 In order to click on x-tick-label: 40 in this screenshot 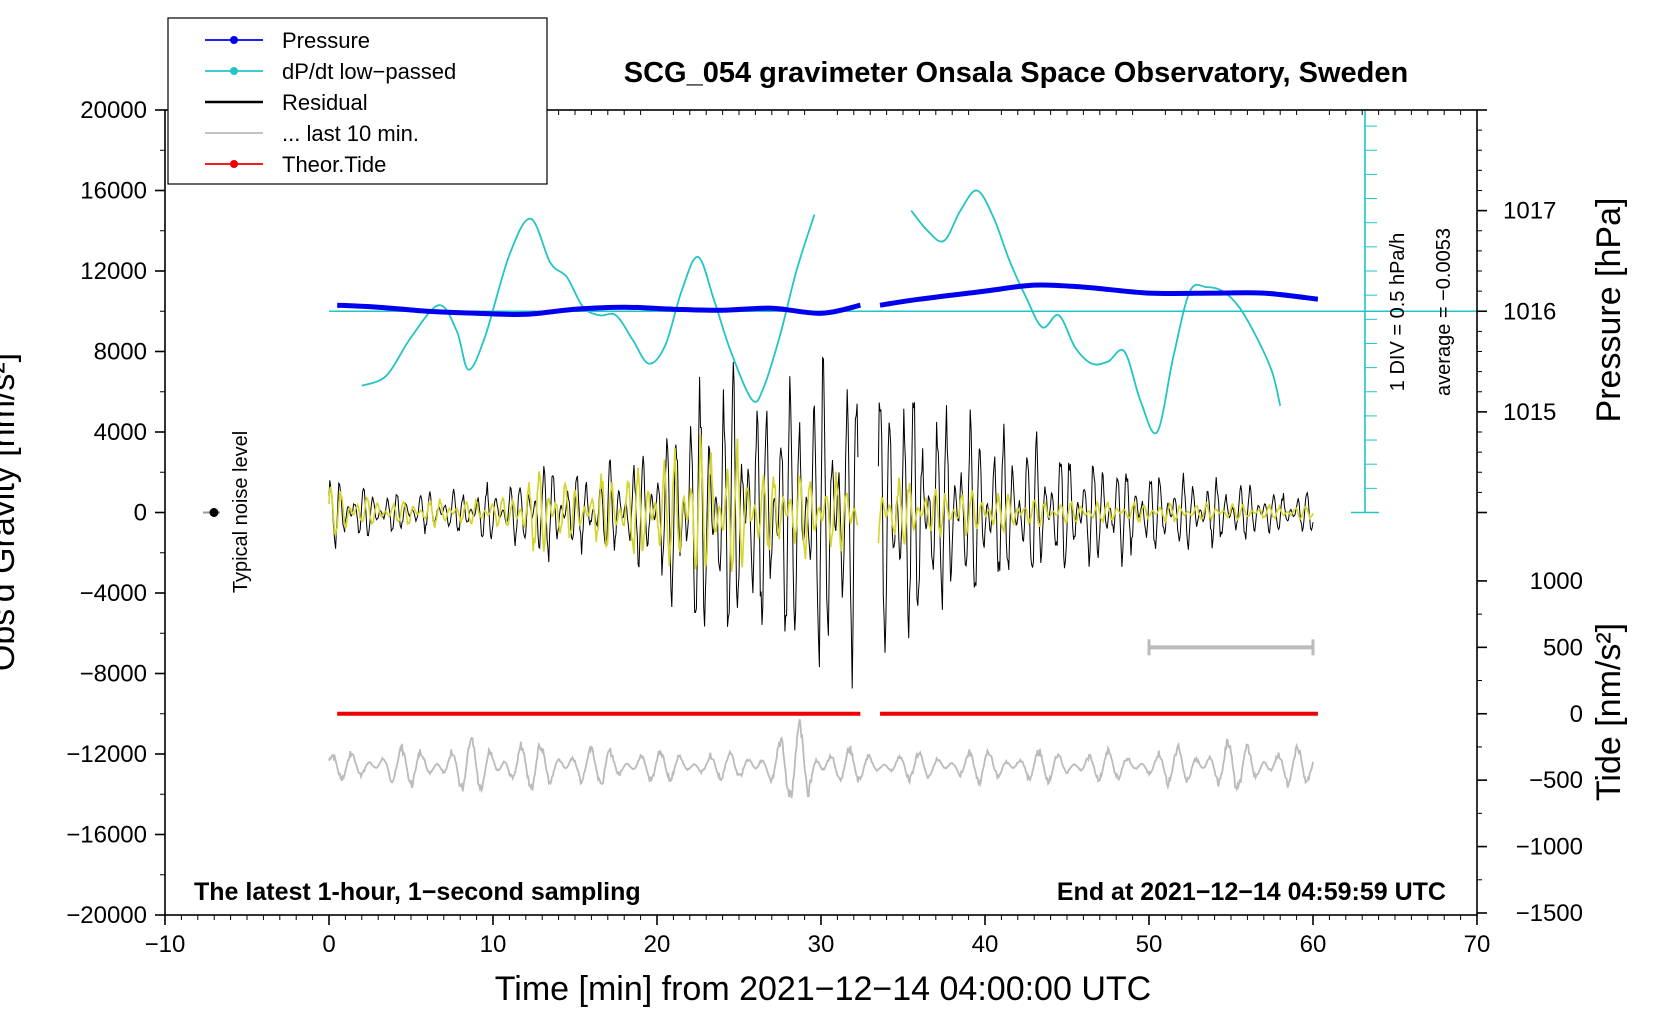, I will do `click(985, 944)`.